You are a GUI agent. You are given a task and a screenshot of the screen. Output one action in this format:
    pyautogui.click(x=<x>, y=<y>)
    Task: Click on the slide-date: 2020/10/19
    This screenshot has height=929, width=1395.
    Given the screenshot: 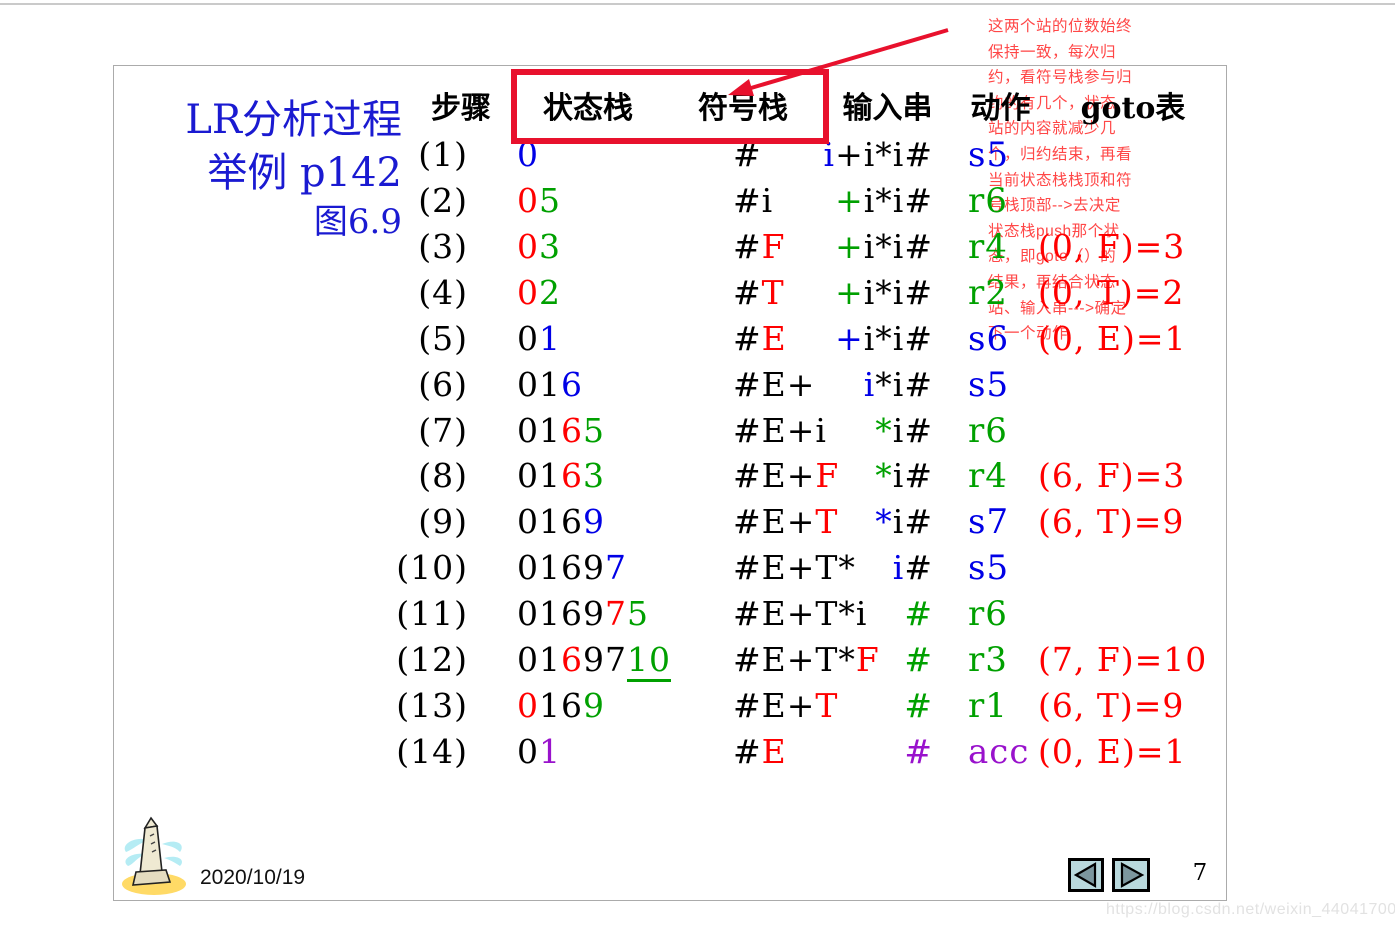 What is the action you would take?
    pyautogui.click(x=253, y=877)
    